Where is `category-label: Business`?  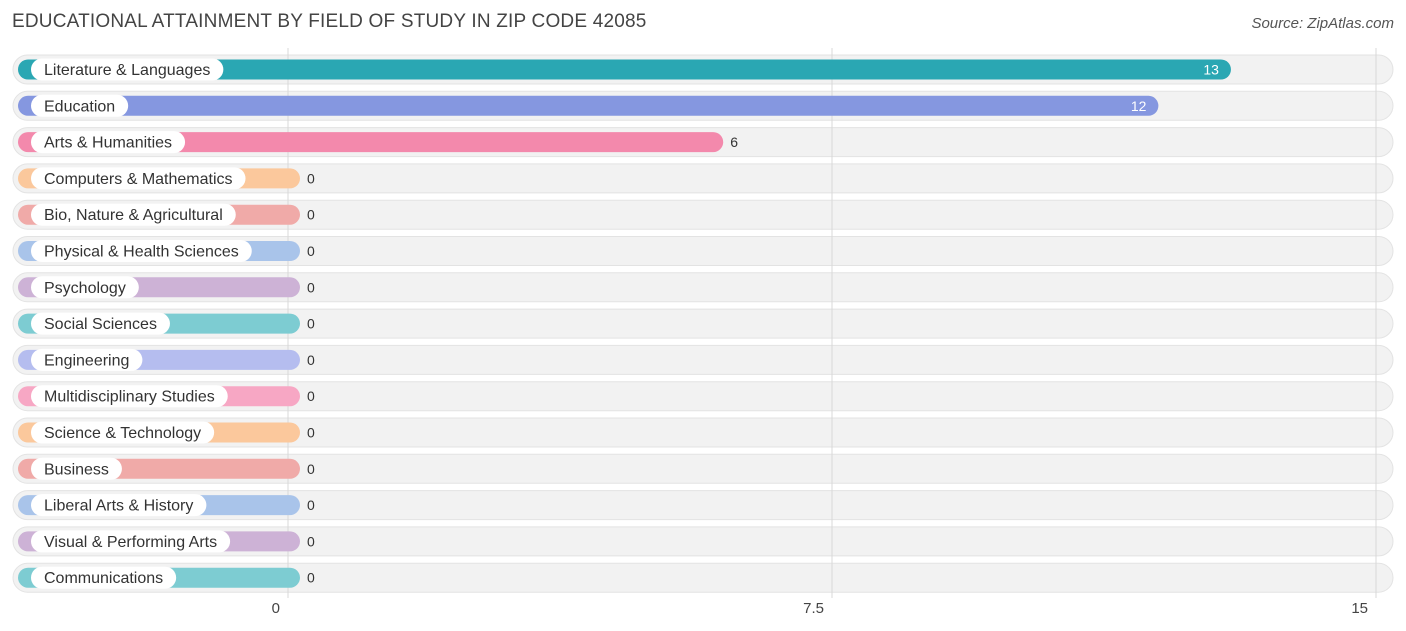
category-label: Business is located at coordinates (76, 469).